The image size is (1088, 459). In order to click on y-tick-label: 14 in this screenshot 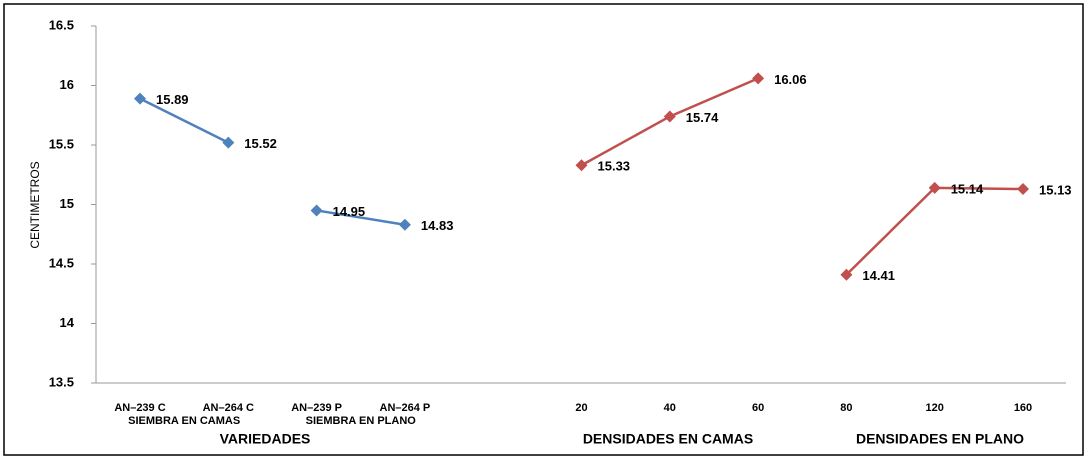, I will do `click(67, 322)`.